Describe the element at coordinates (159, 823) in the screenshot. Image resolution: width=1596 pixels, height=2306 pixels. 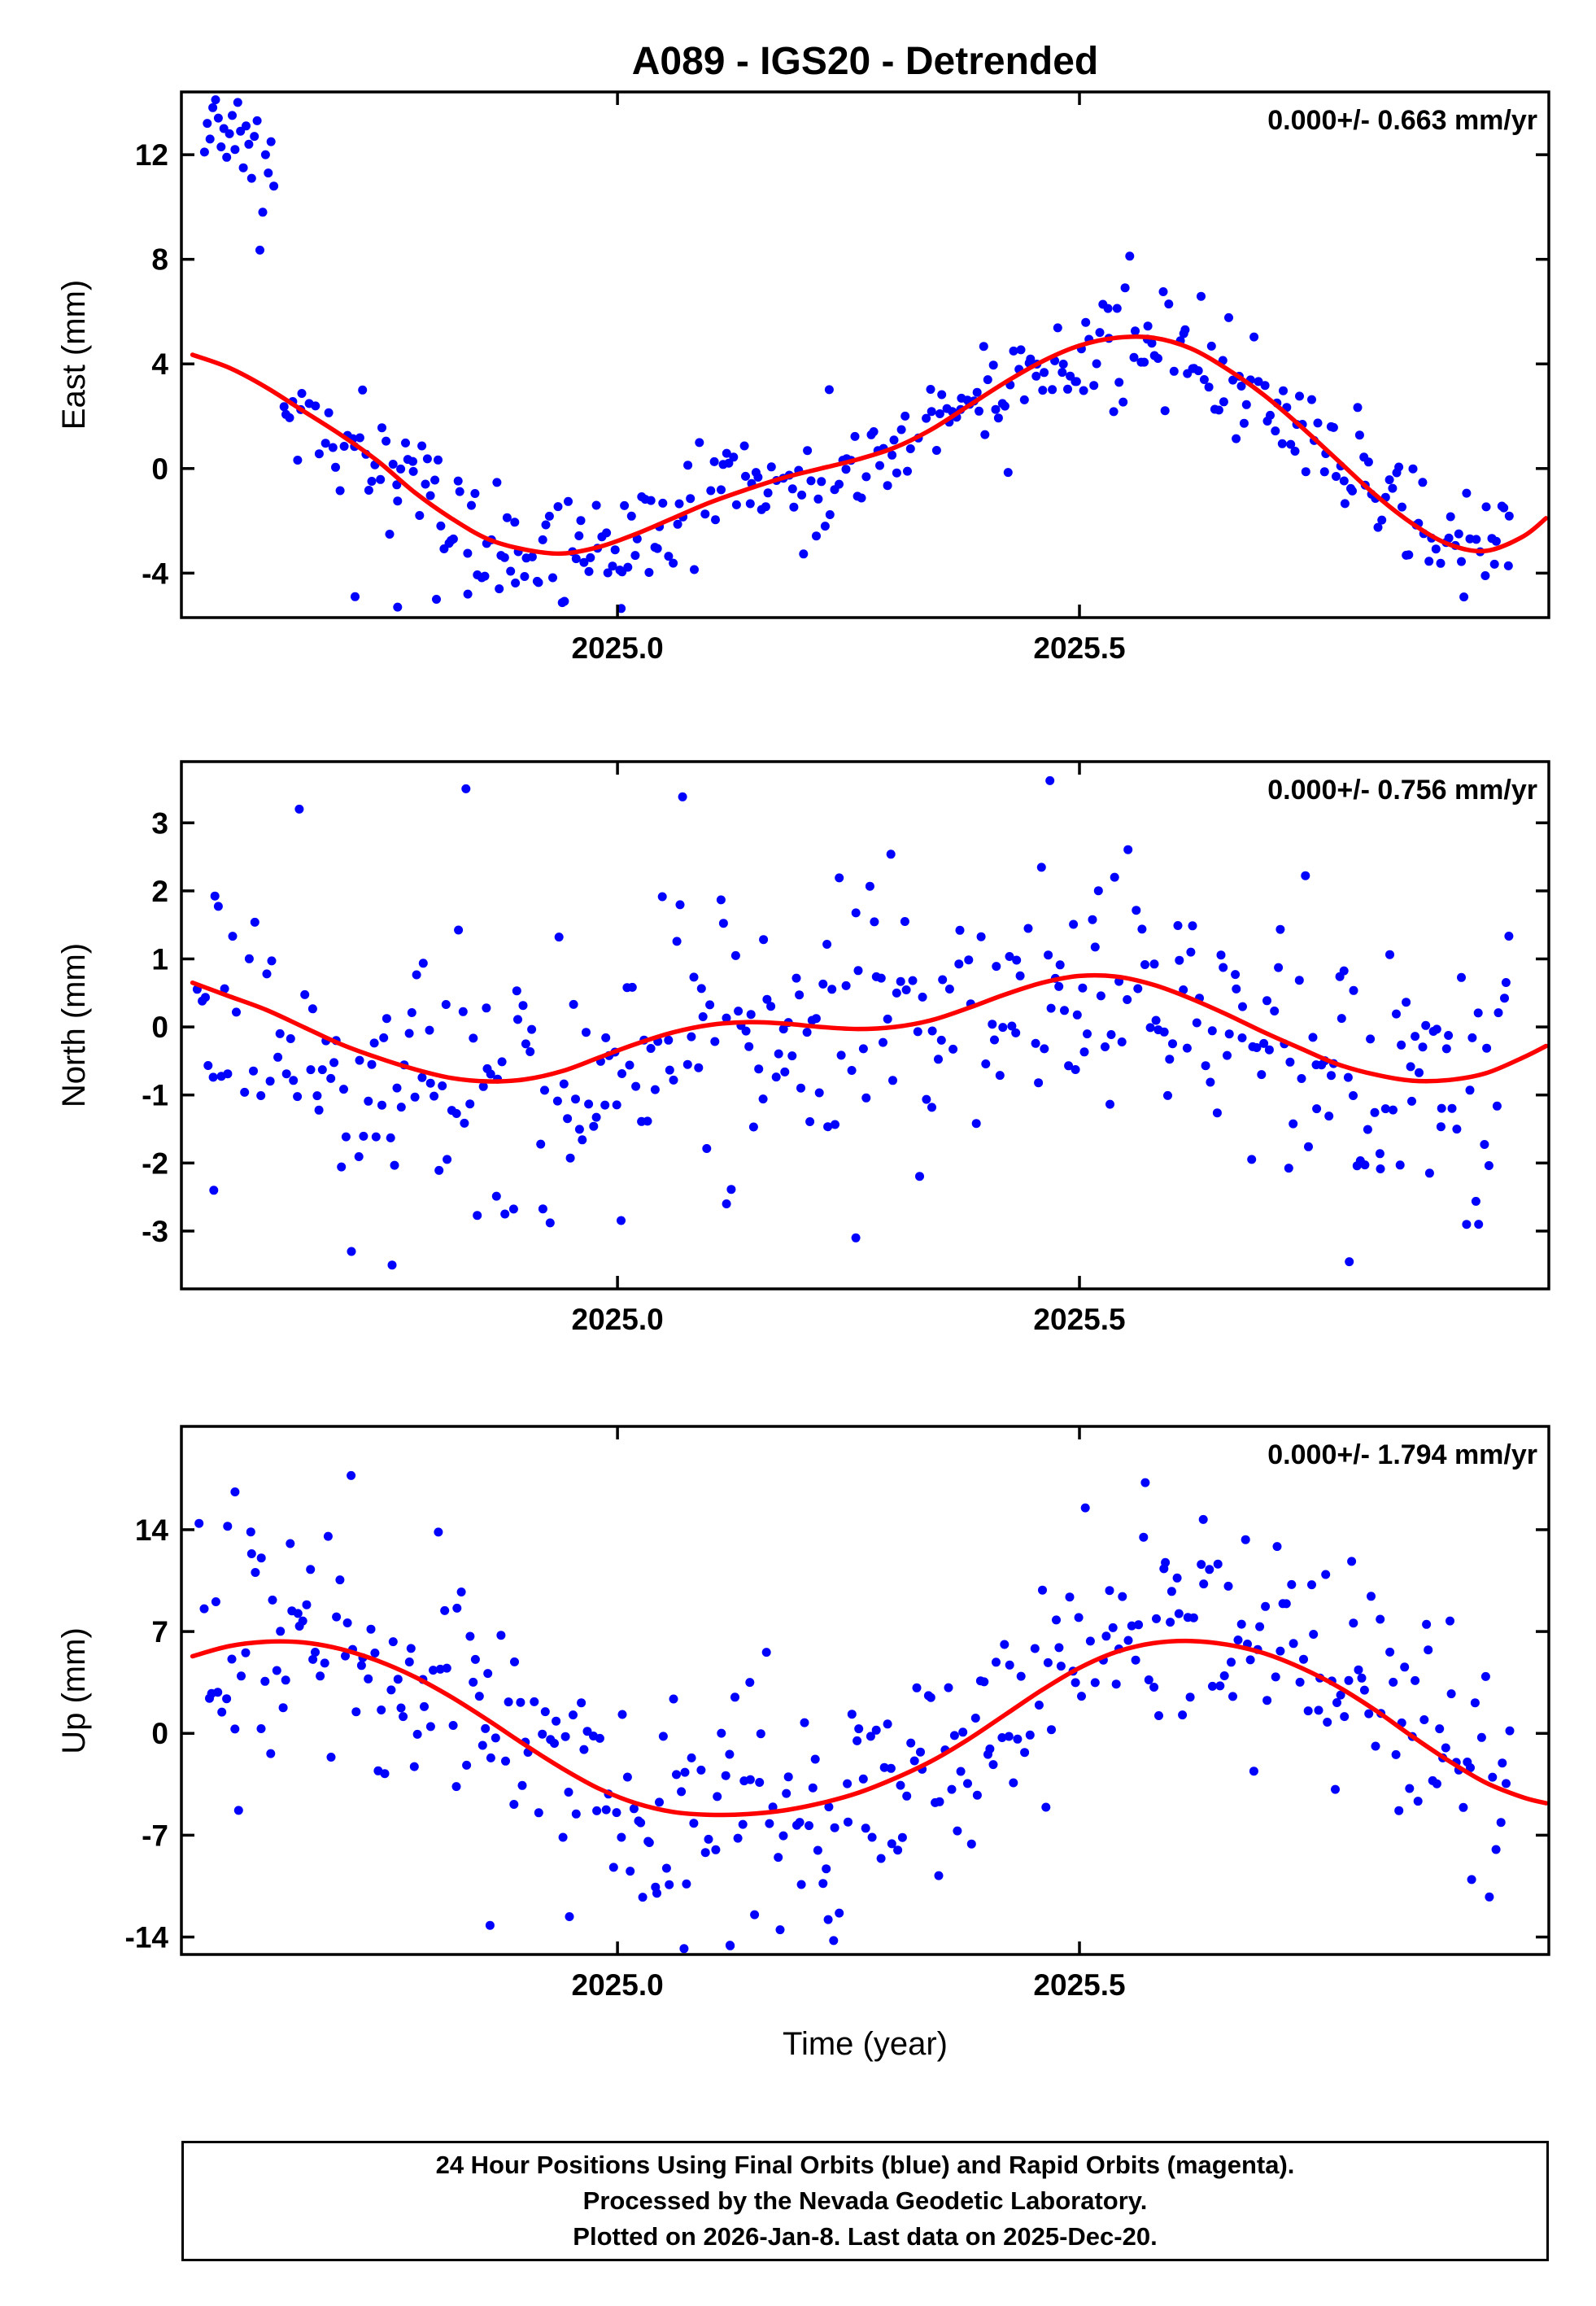
I see `svg-text: 3` at that location.